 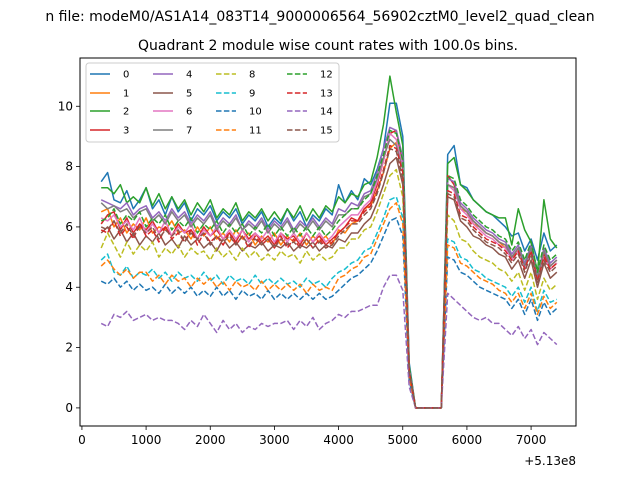 What do you see at coordinates (326, 94) in the screenshot?
I see `legend-label-13: 13` at bounding box center [326, 94].